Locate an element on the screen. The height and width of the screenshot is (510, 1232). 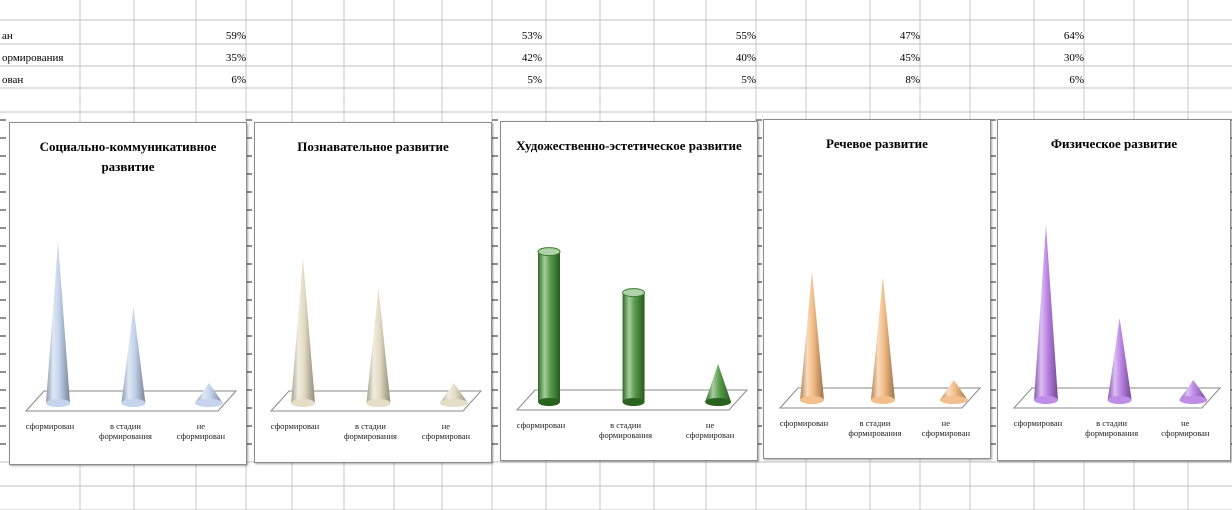
table-cell: 45% is located at coordinates (909, 58).